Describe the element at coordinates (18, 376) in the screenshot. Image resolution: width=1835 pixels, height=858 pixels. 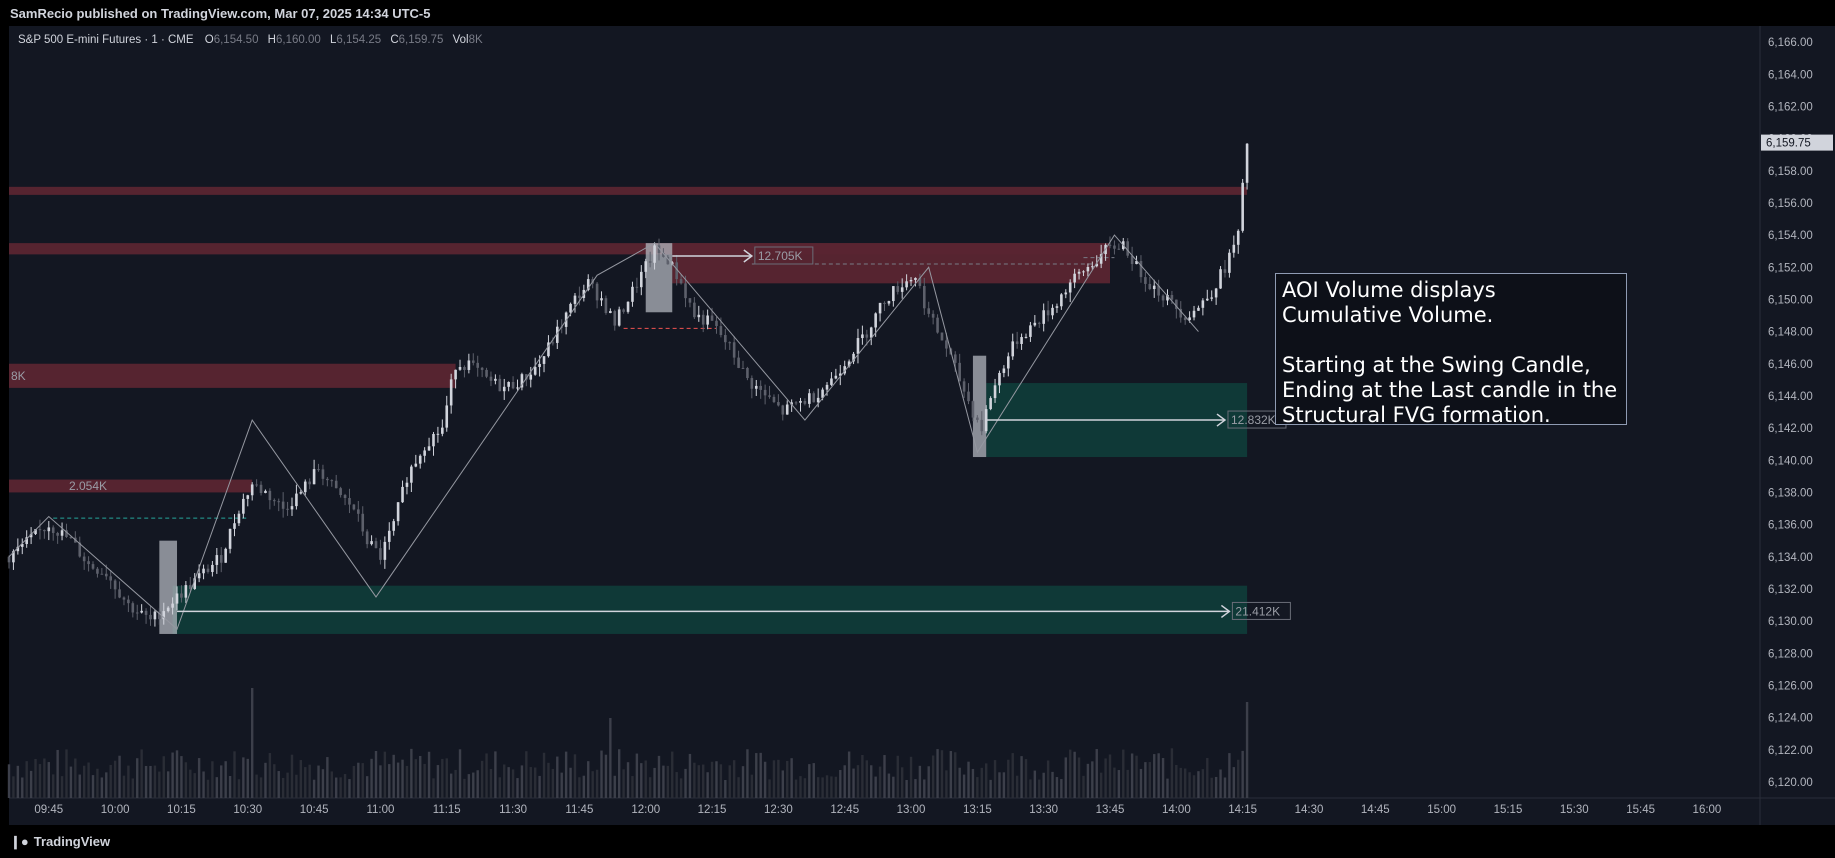
I see `zone-volume-label: 8K` at that location.